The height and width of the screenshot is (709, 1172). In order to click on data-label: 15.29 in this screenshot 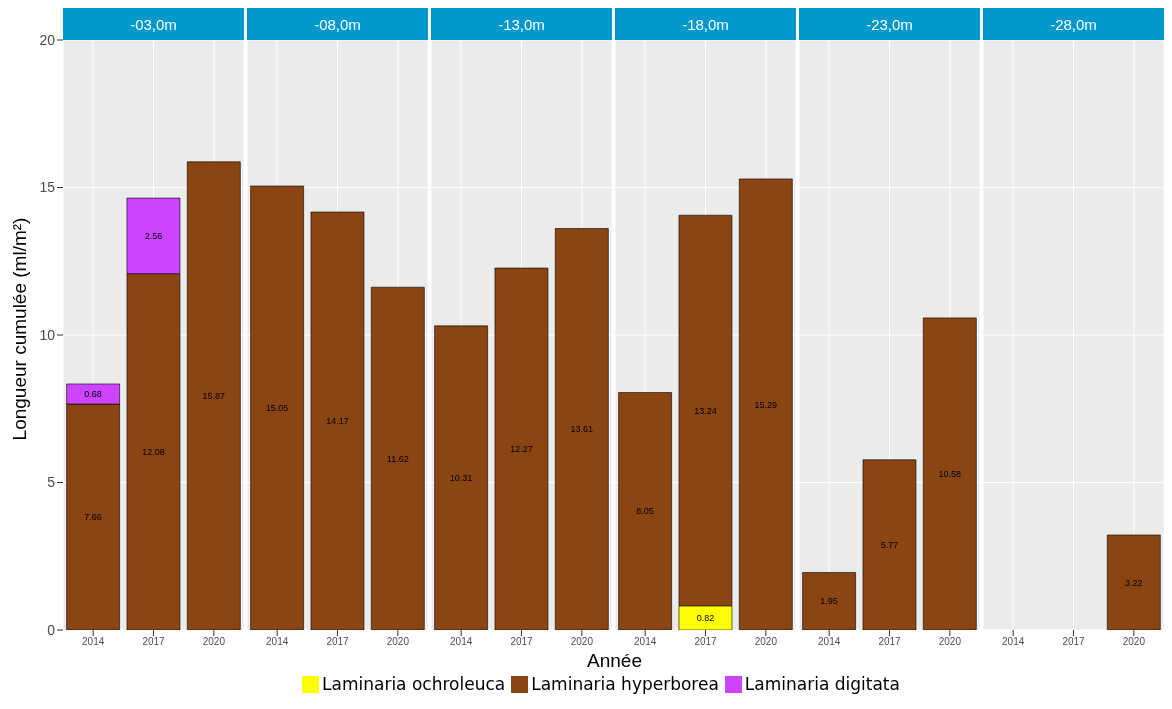, I will do `click(766, 404)`.